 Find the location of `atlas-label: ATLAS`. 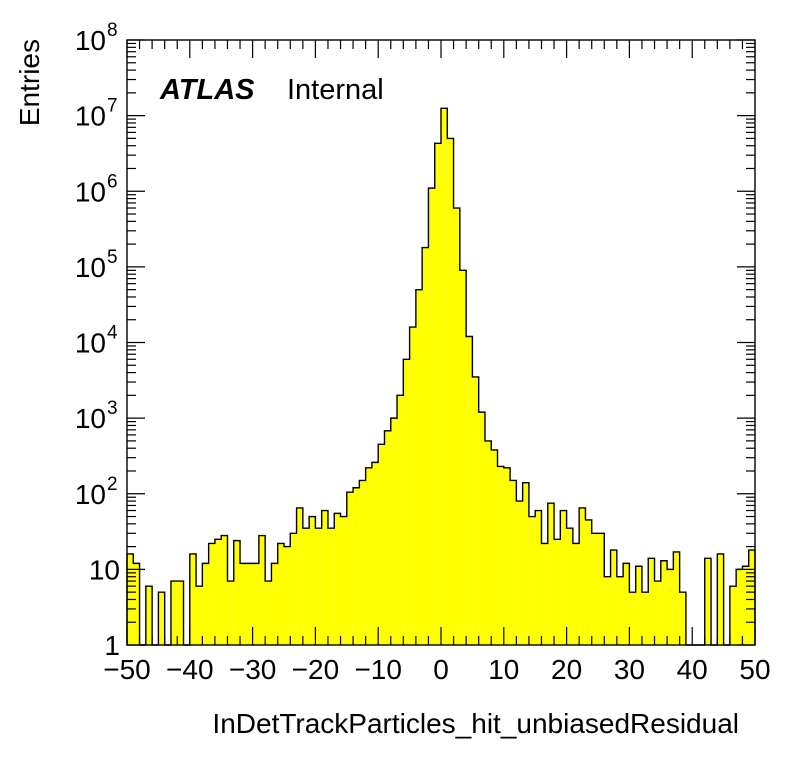

atlas-label: ATLAS is located at coordinates (207, 90).